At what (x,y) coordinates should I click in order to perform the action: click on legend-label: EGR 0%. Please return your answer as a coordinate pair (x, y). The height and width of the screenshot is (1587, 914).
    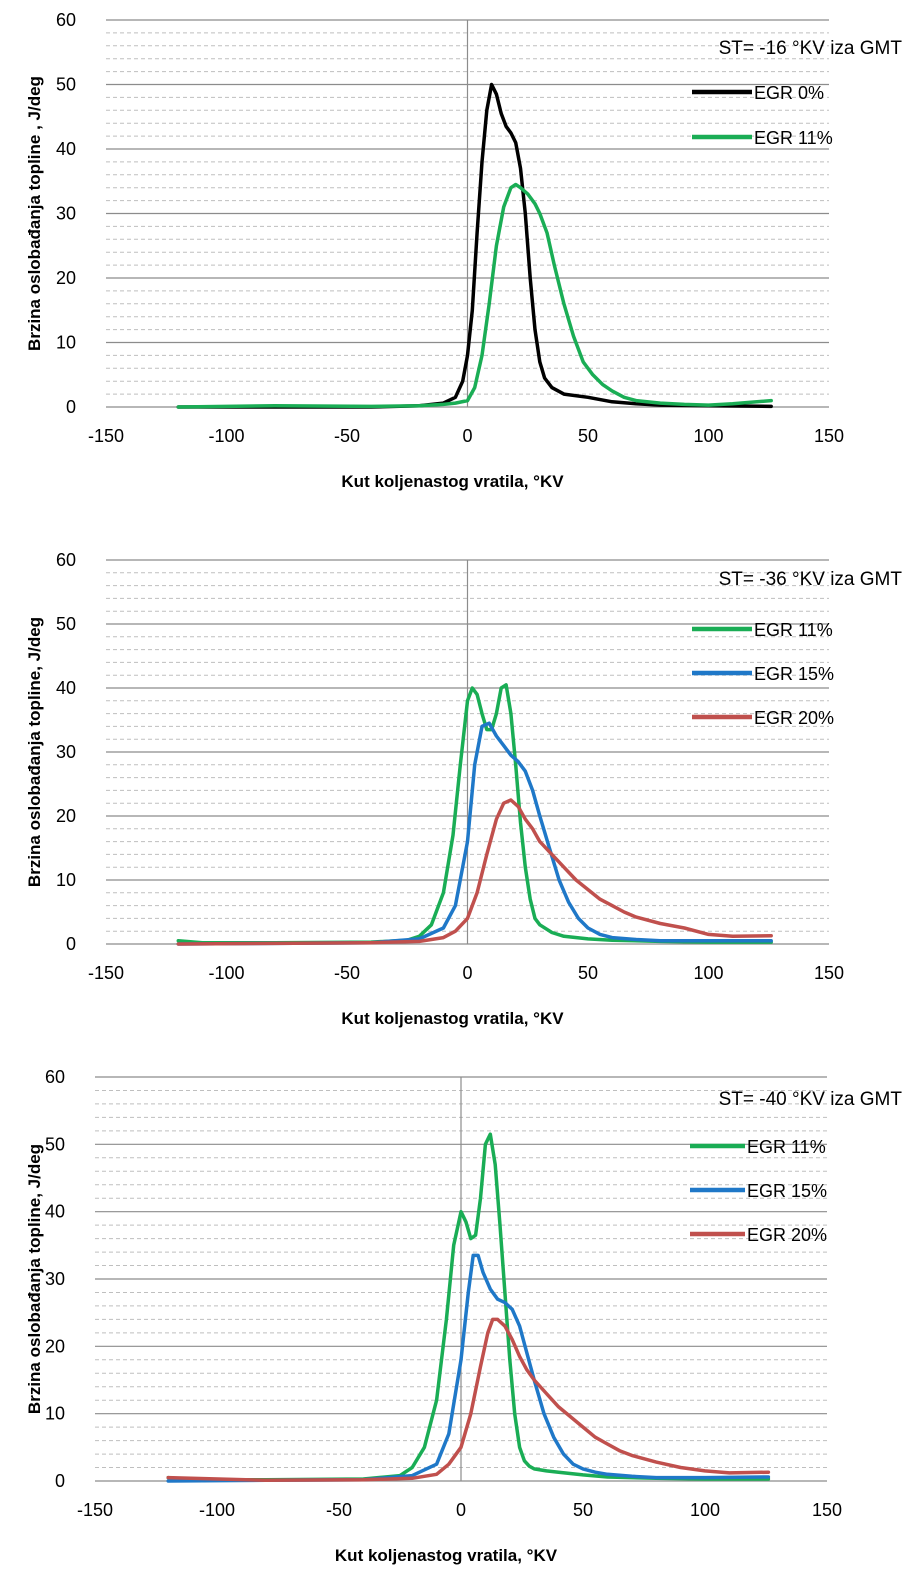
    Looking at the image, I should click on (789, 93).